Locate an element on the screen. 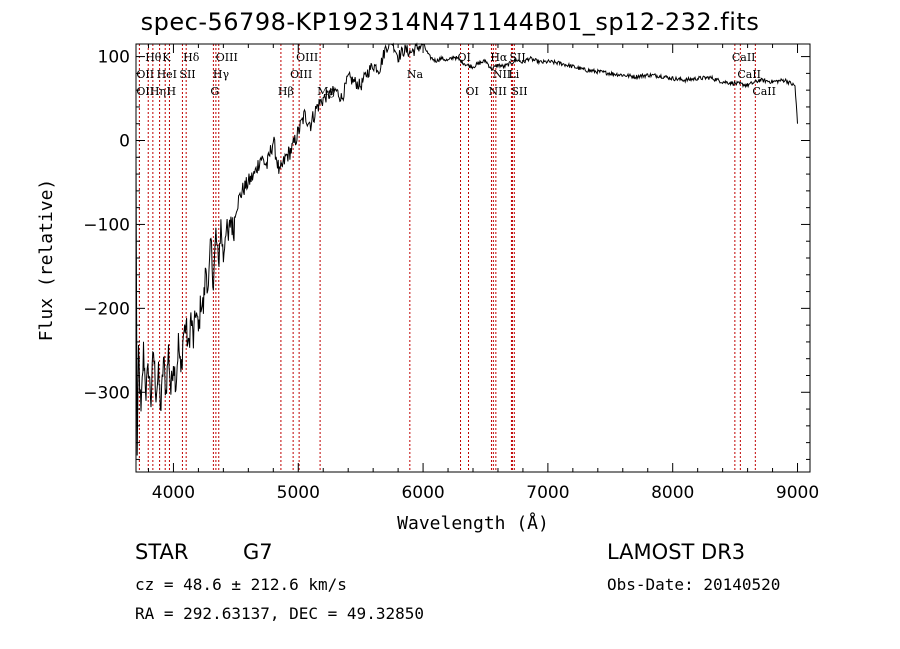 This screenshot has height=649, width=900. line-label: Hδ is located at coordinates (191, 57).